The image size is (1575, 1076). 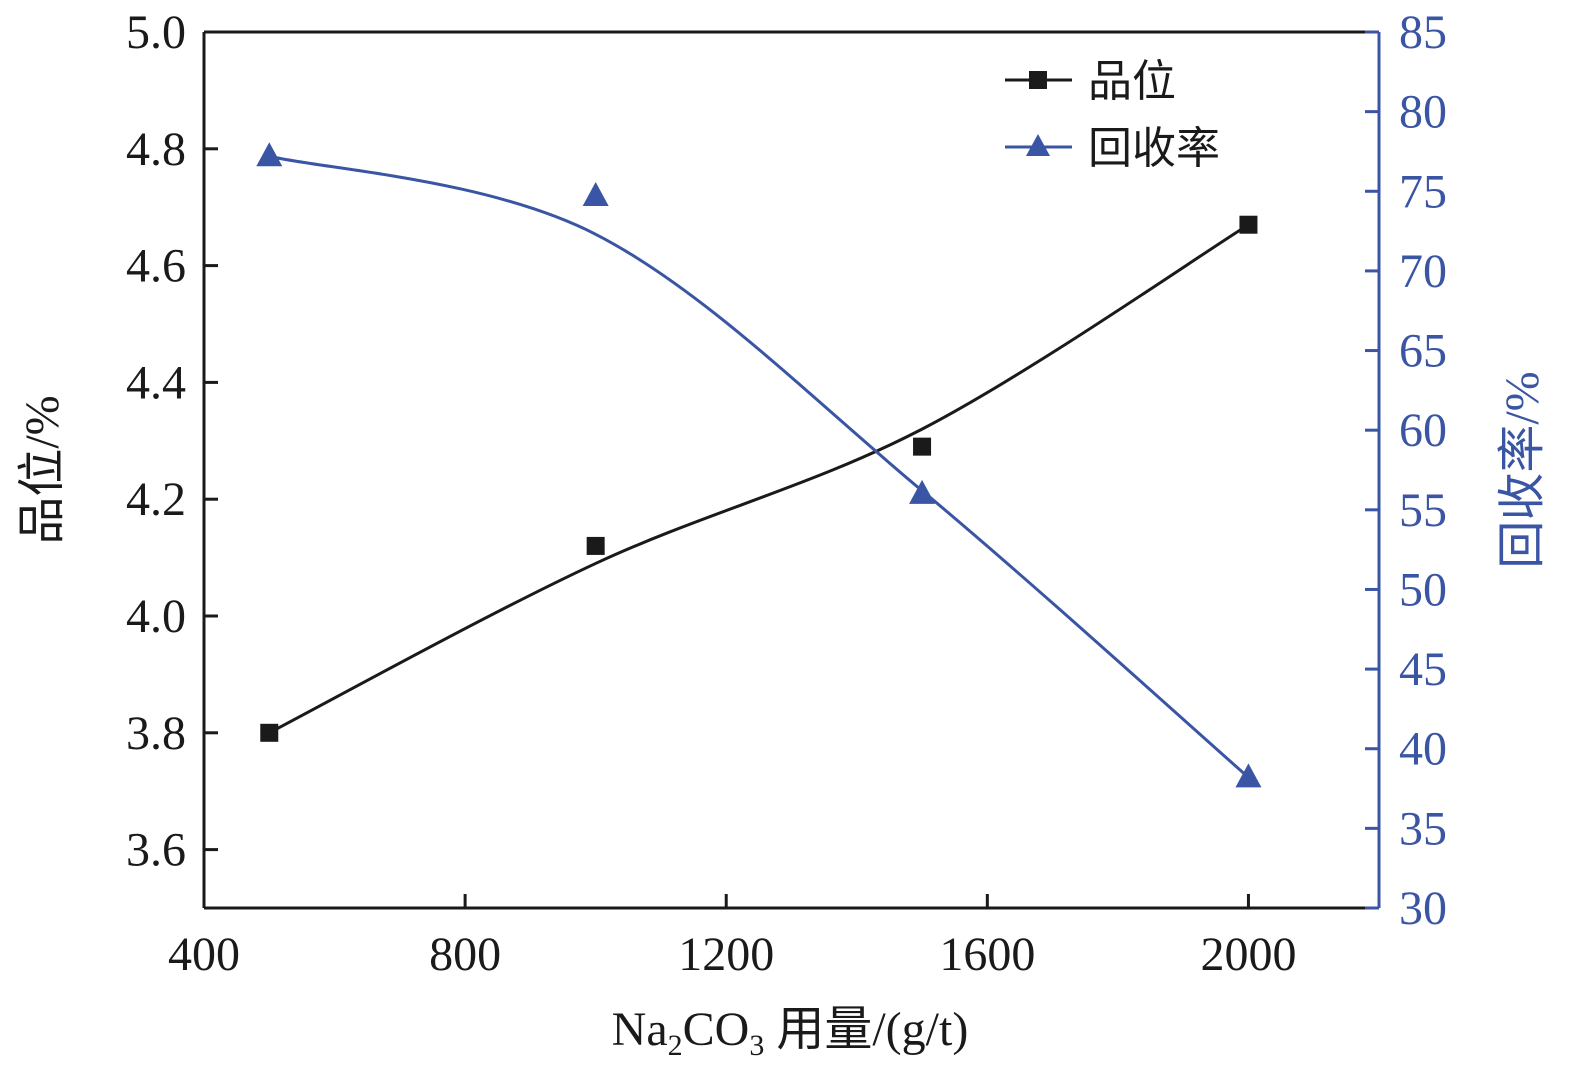 I want to click on recovery-point-2000, so click(x=1248, y=775).